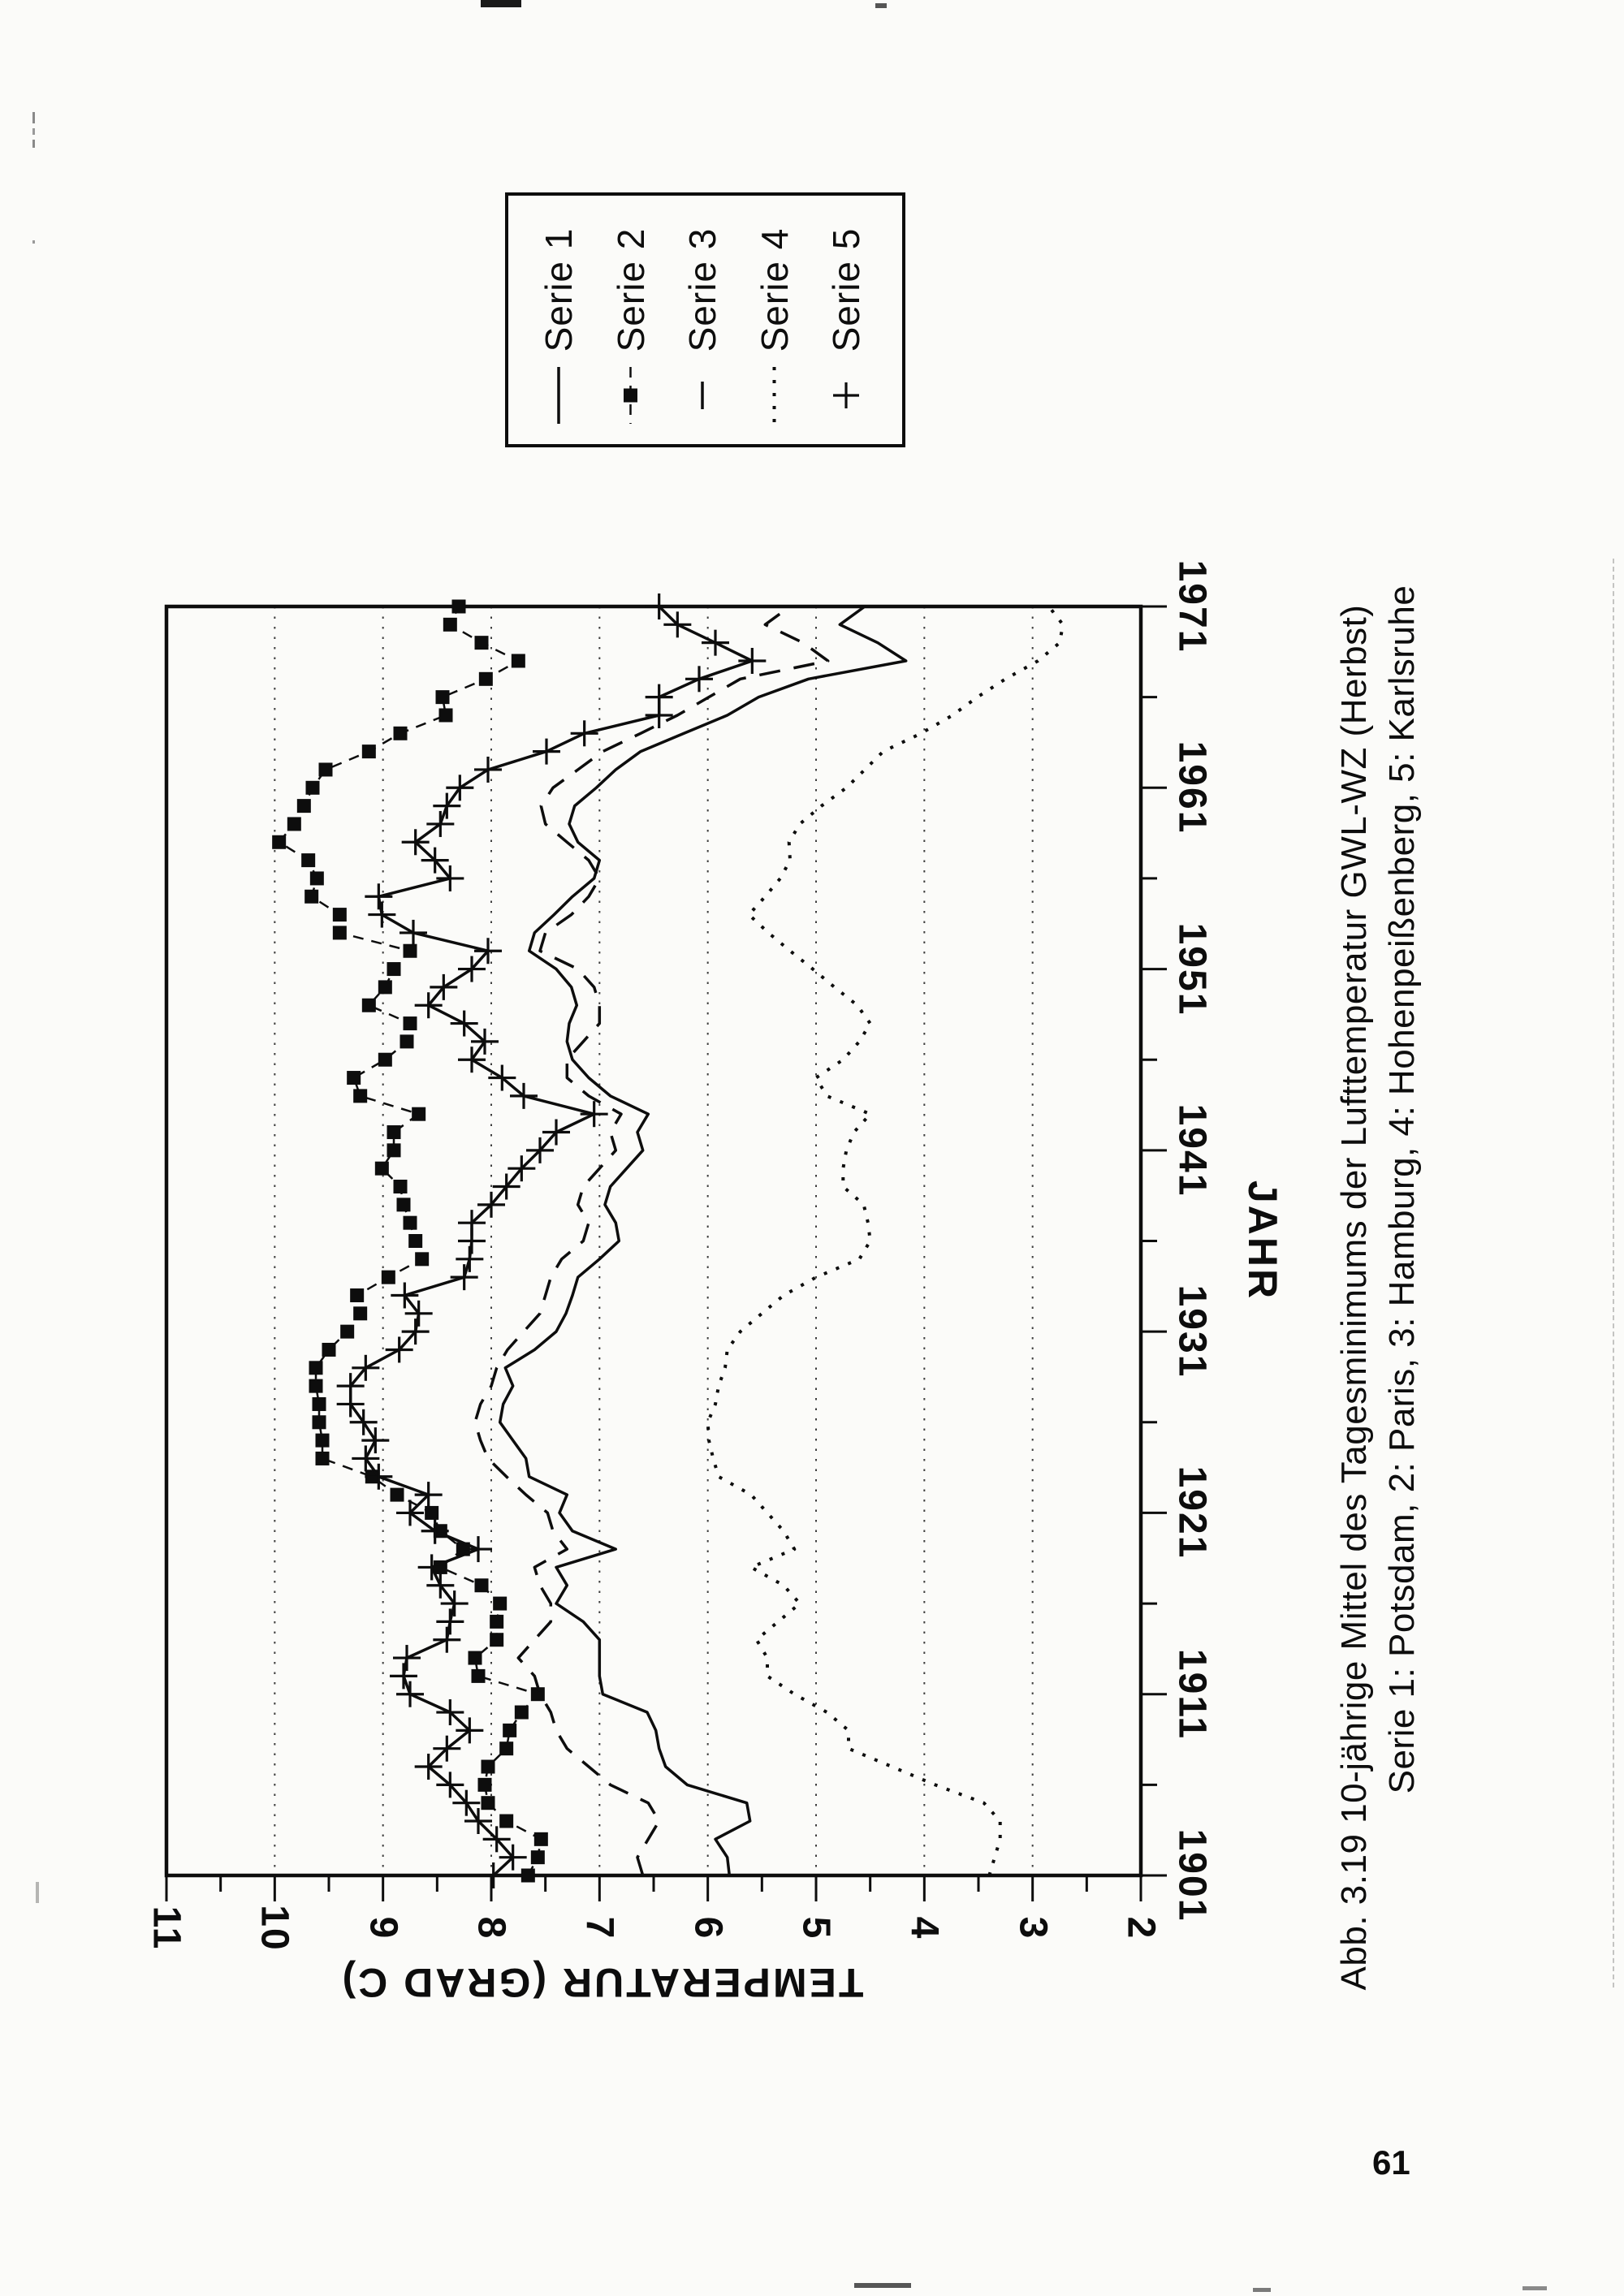  Describe the element at coordinates (775, 289) in the screenshot. I see `legend-entry-label: Serie 4` at that location.